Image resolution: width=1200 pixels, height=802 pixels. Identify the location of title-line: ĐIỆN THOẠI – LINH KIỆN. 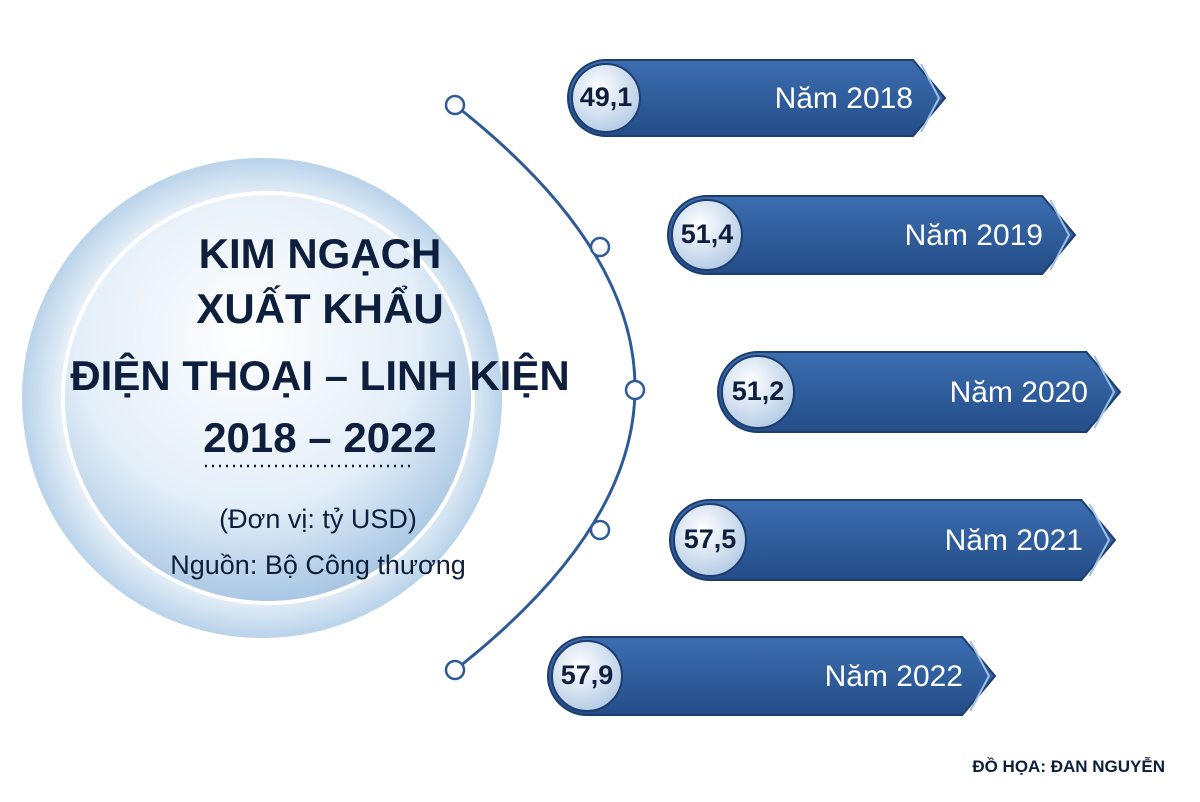
(319, 375).